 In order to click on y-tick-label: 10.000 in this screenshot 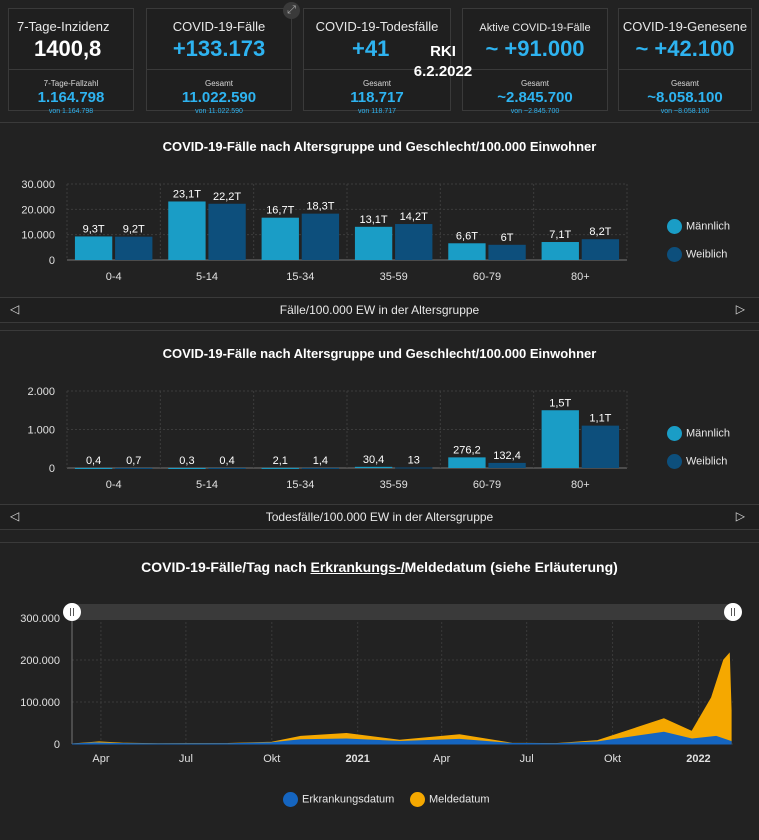, I will do `click(38, 236)`.